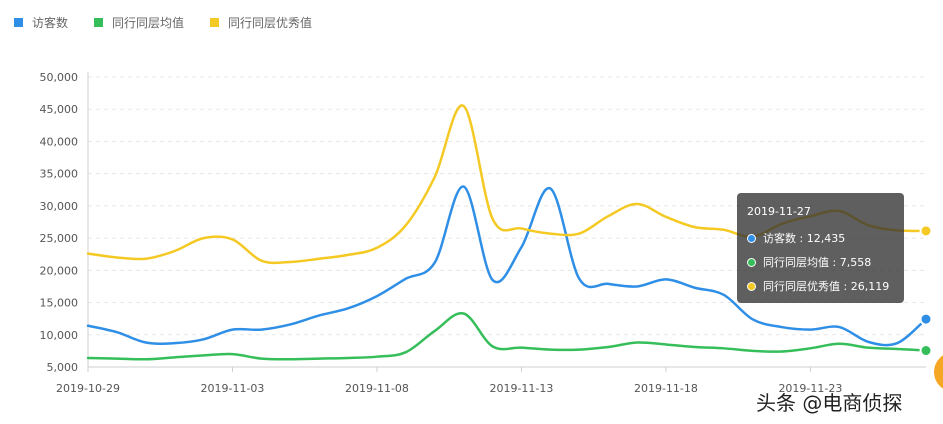  Describe the element at coordinates (59, 141) in the screenshot. I see `y-tick-label: 40,000` at that location.